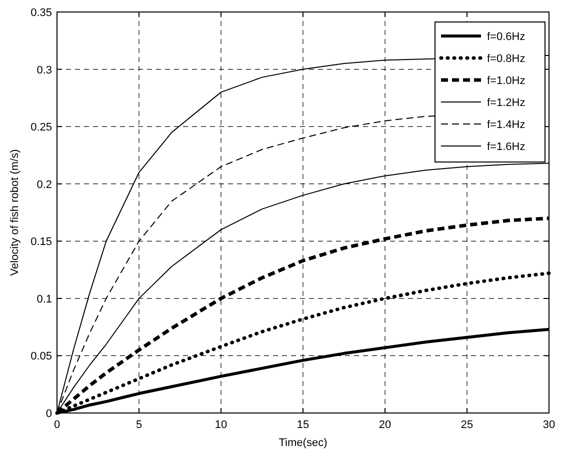 This screenshot has width=571, height=452. What do you see at coordinates (385, 425) in the screenshot?
I see `x-tick-label: 20` at bounding box center [385, 425].